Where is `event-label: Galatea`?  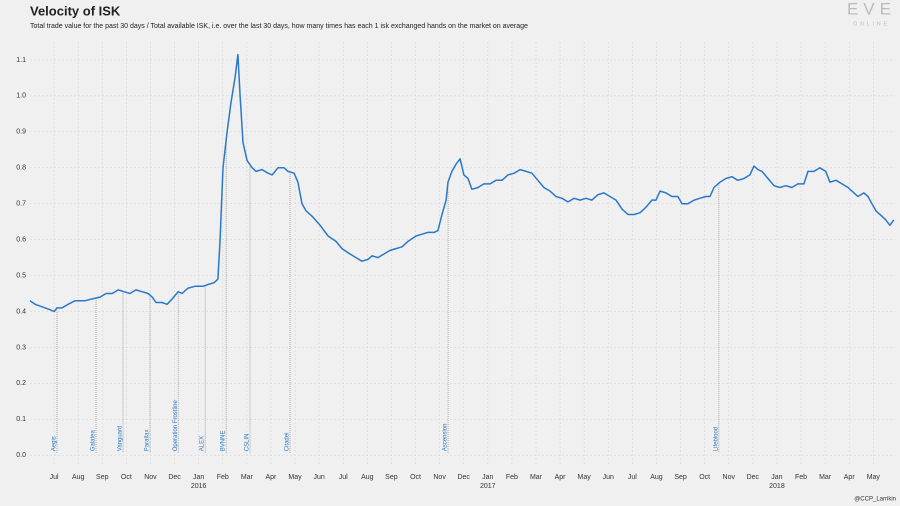
event-label: Galatea is located at coordinates (94, 441).